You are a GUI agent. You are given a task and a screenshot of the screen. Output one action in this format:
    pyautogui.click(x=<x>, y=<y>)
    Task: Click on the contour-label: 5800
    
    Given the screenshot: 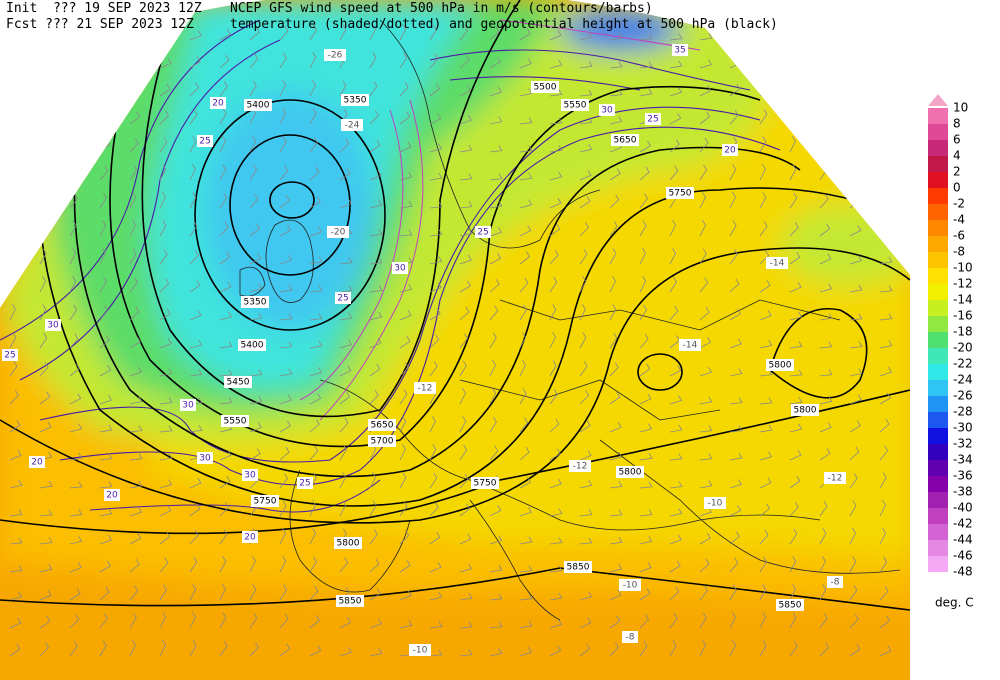 What is the action you would take?
    pyautogui.click(x=780, y=366)
    